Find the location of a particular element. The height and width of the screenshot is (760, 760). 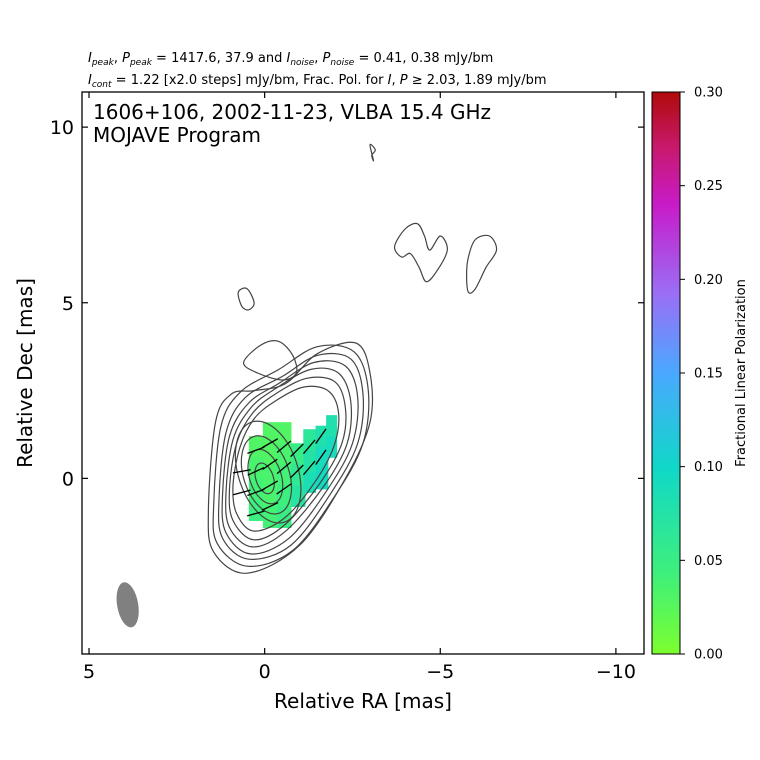

colorbar-tick-label: 0.15 is located at coordinates (708, 374).